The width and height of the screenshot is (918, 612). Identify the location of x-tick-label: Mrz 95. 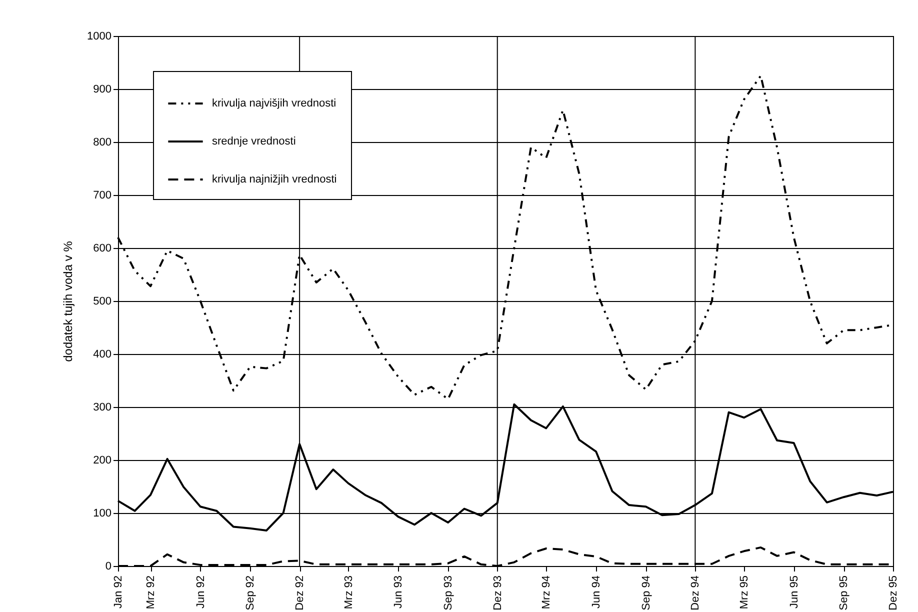
(744, 593).